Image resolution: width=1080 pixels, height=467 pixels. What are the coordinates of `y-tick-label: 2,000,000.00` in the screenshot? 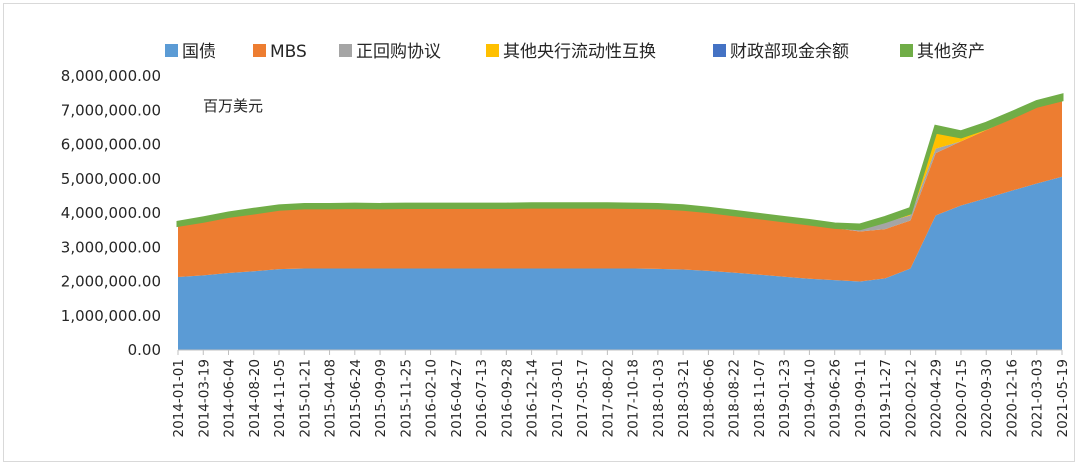 It's located at (111, 282).